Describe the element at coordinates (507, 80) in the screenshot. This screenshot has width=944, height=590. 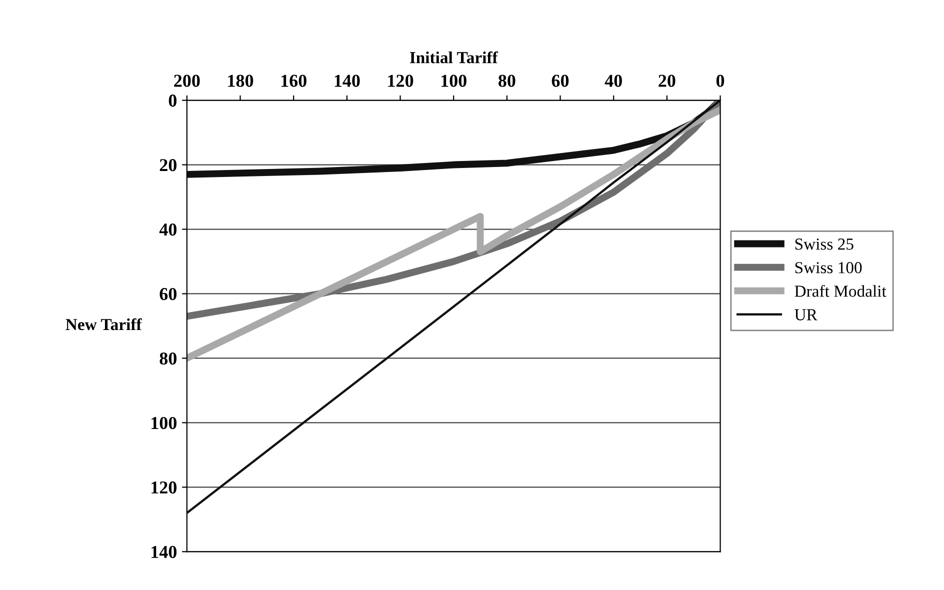
I see `x-tick-label: 80` at that location.